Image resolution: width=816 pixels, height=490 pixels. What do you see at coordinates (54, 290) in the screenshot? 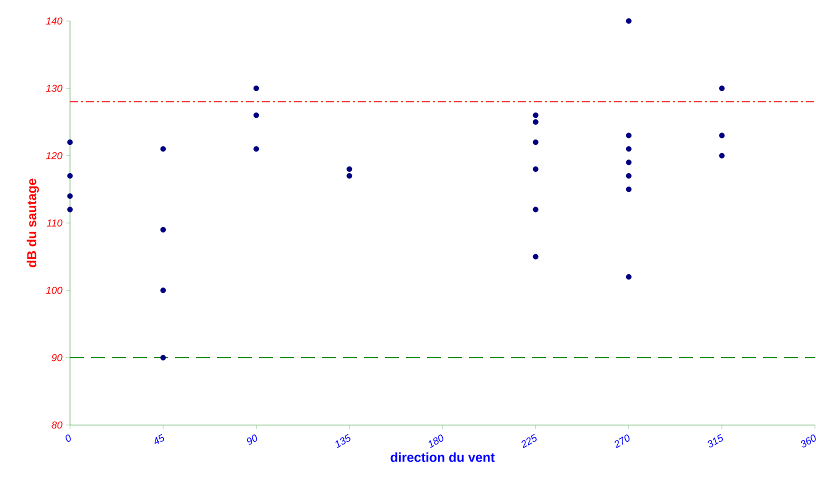
I see `y-tick-label: 100` at bounding box center [54, 290].